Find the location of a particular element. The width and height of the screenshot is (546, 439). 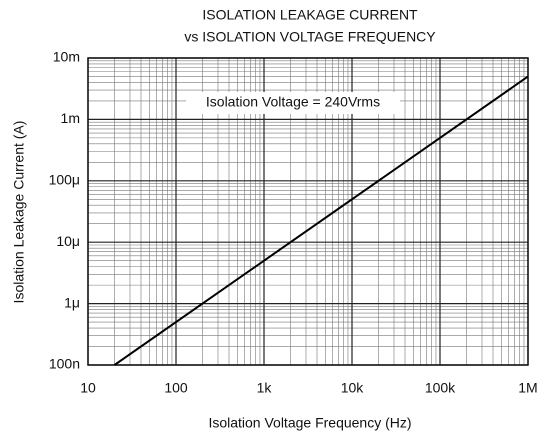

x-tick-label: 100k is located at coordinates (440, 388).